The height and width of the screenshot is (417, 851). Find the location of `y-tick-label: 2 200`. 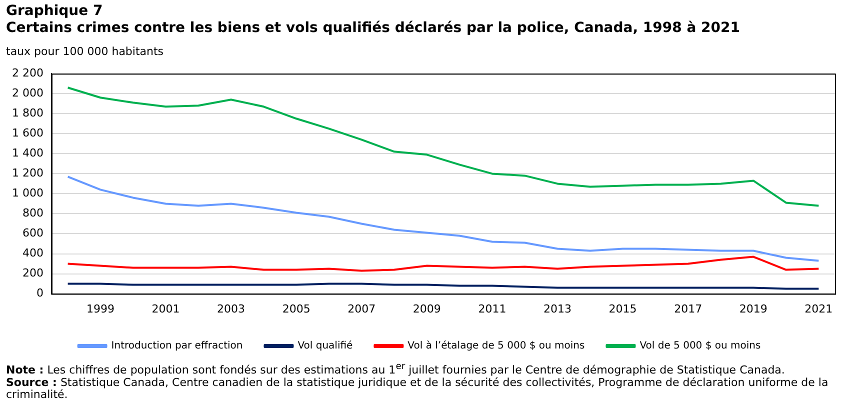

y-tick-label: 2 200 is located at coordinates (28, 73).